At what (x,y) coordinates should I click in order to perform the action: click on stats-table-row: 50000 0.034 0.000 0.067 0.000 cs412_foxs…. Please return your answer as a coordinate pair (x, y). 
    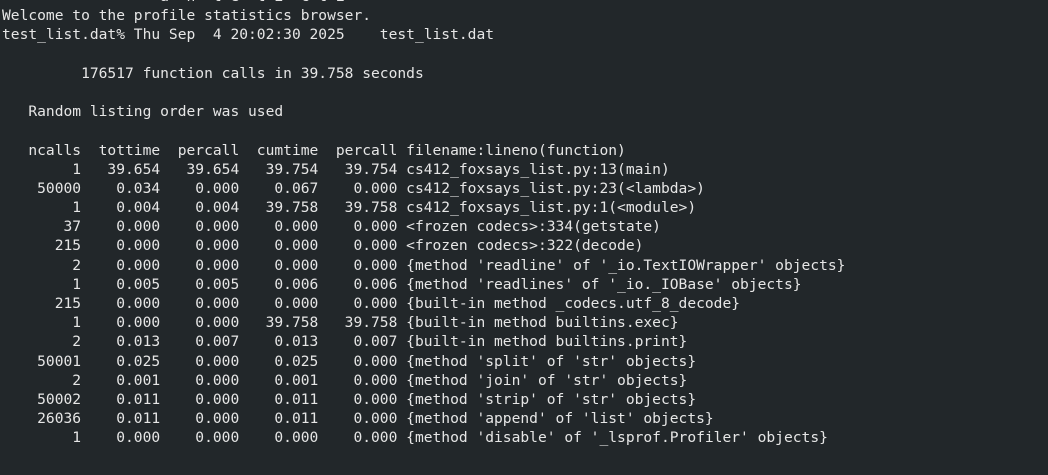
    Looking at the image, I should click on (353, 188).